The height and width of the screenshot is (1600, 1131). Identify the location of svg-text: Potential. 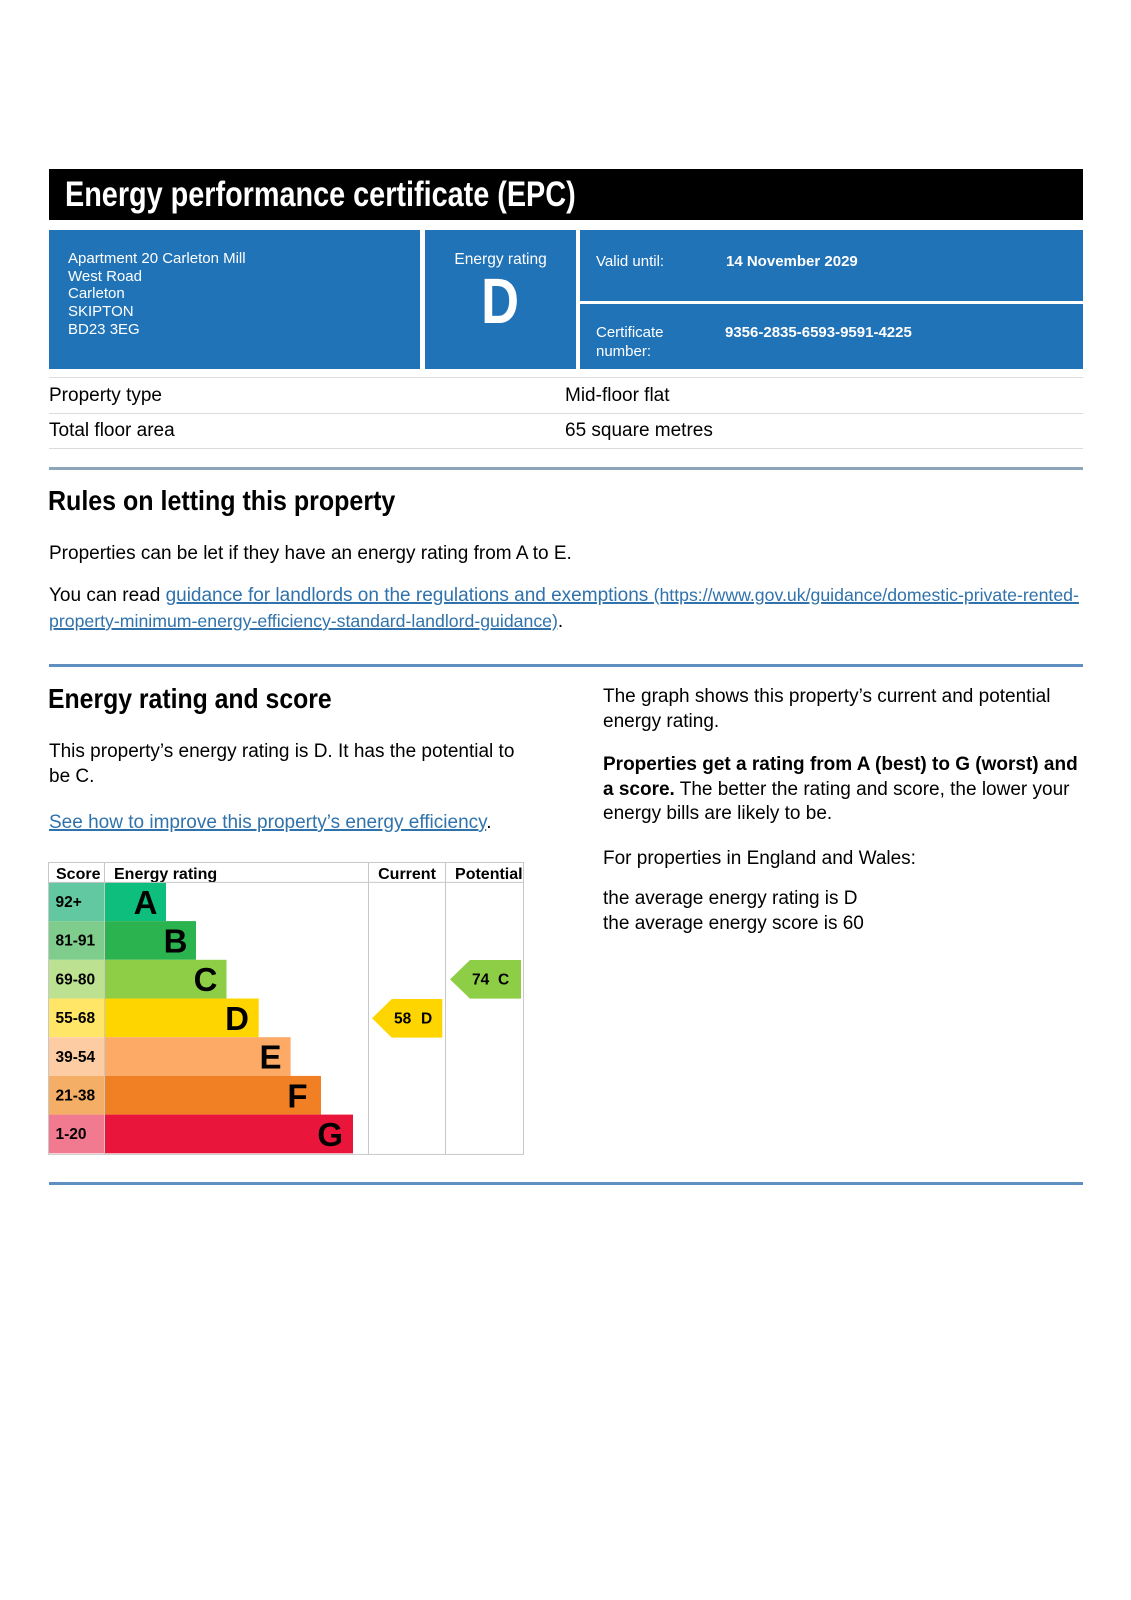
(489, 874).